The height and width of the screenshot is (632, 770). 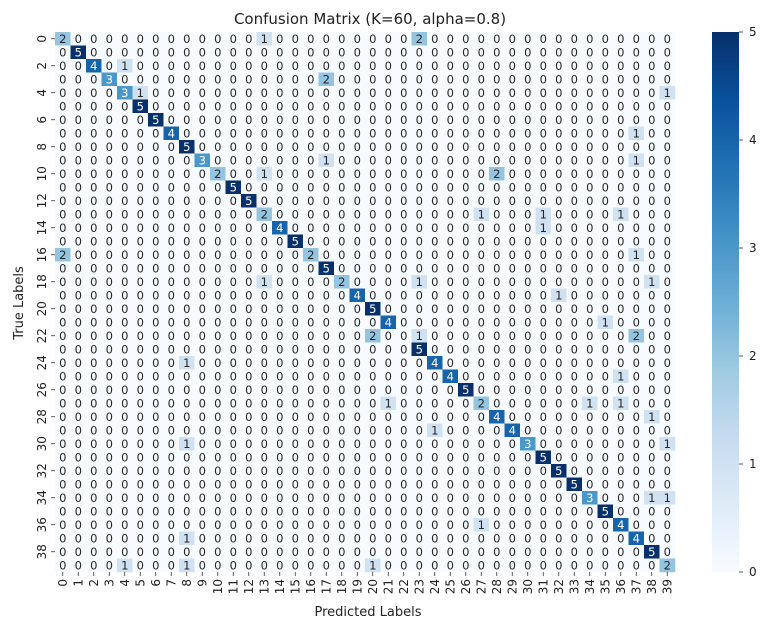 I want to click on y-tick-label: 8, so click(x=42, y=147).